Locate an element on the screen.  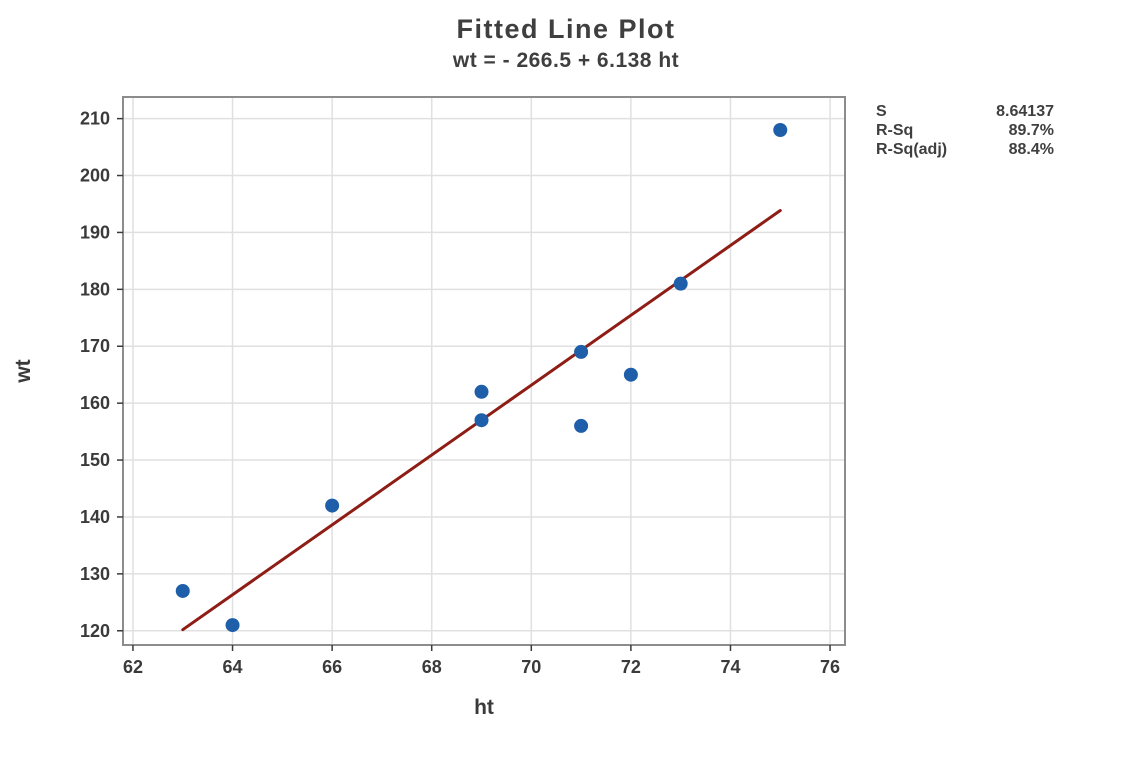
stats-row: R-Sq(adj) 88.4% is located at coordinates (965, 149).